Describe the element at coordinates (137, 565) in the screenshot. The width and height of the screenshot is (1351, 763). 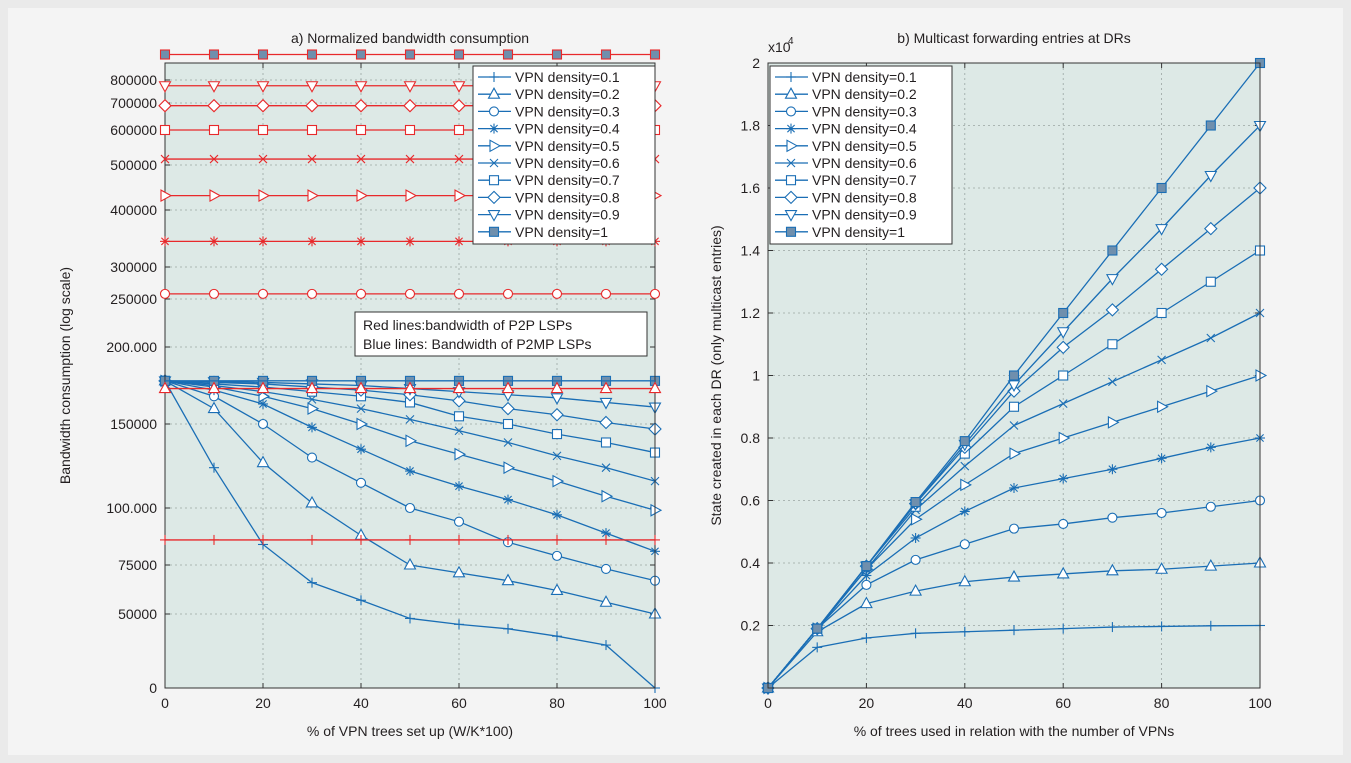
I see `y-tick-label: 75000` at that location.